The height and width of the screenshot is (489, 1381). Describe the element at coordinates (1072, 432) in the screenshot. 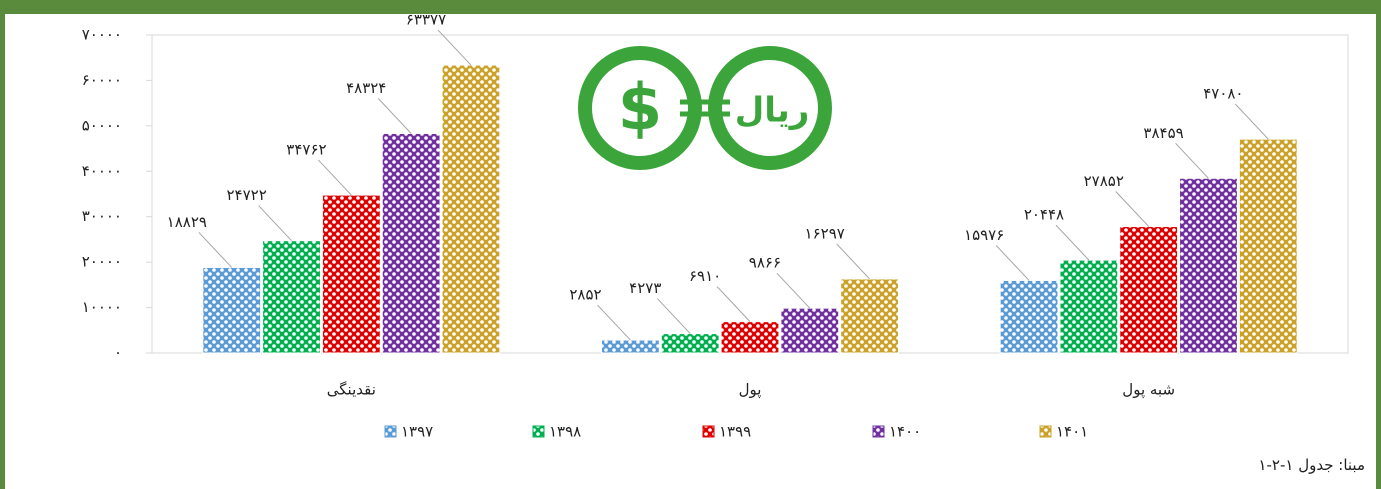

I see `legend-label: ۱۴۰۱` at that location.